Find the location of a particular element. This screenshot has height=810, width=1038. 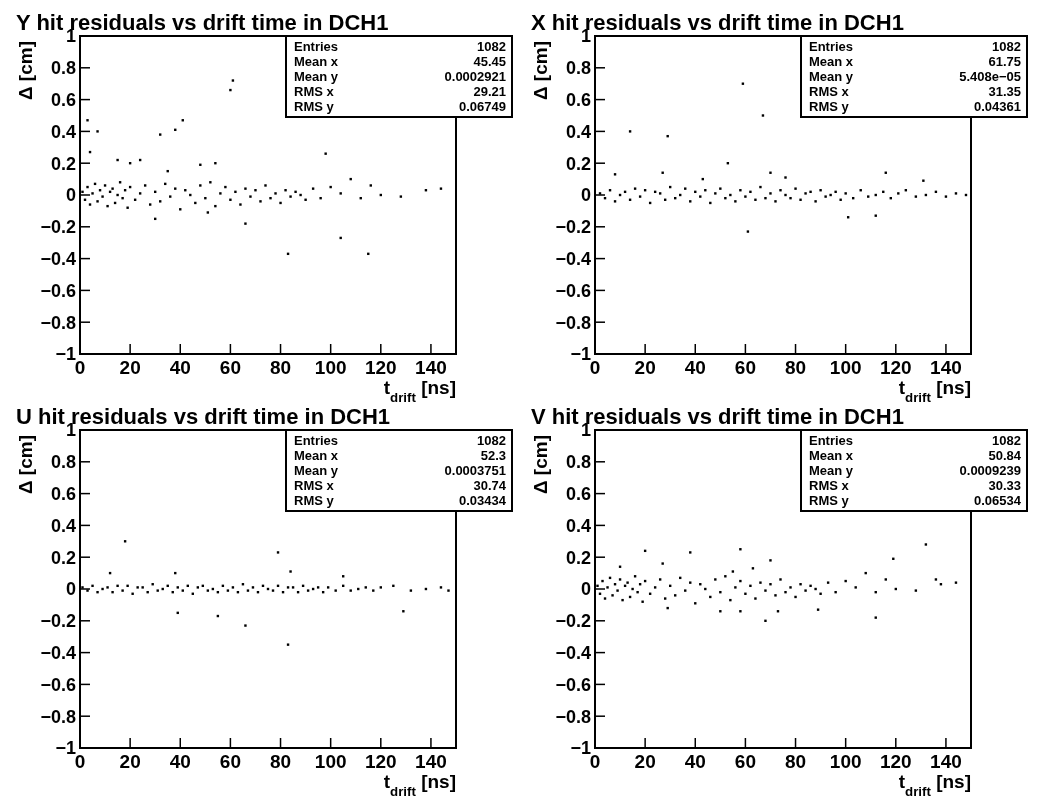

text: 52.3 is located at coordinates (493, 455).